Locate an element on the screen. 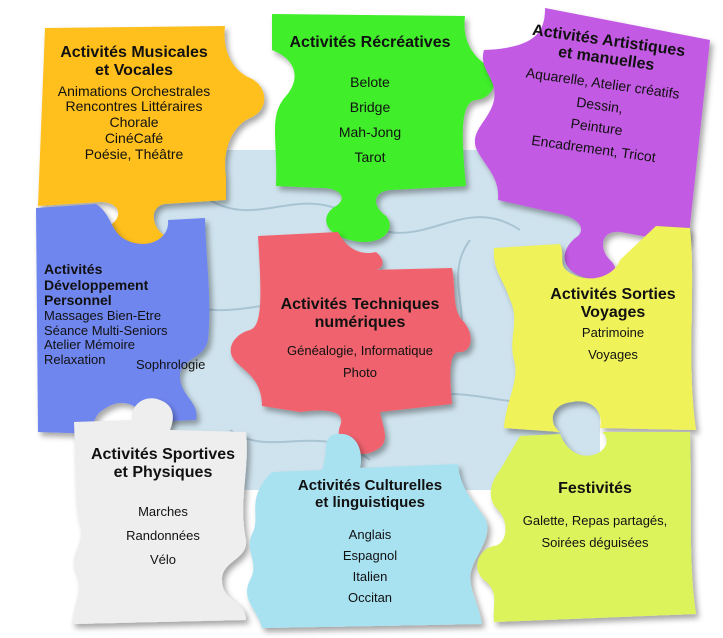 This screenshot has width=723, height=638. developpement-title-line3: Personnel is located at coordinates (78, 300).